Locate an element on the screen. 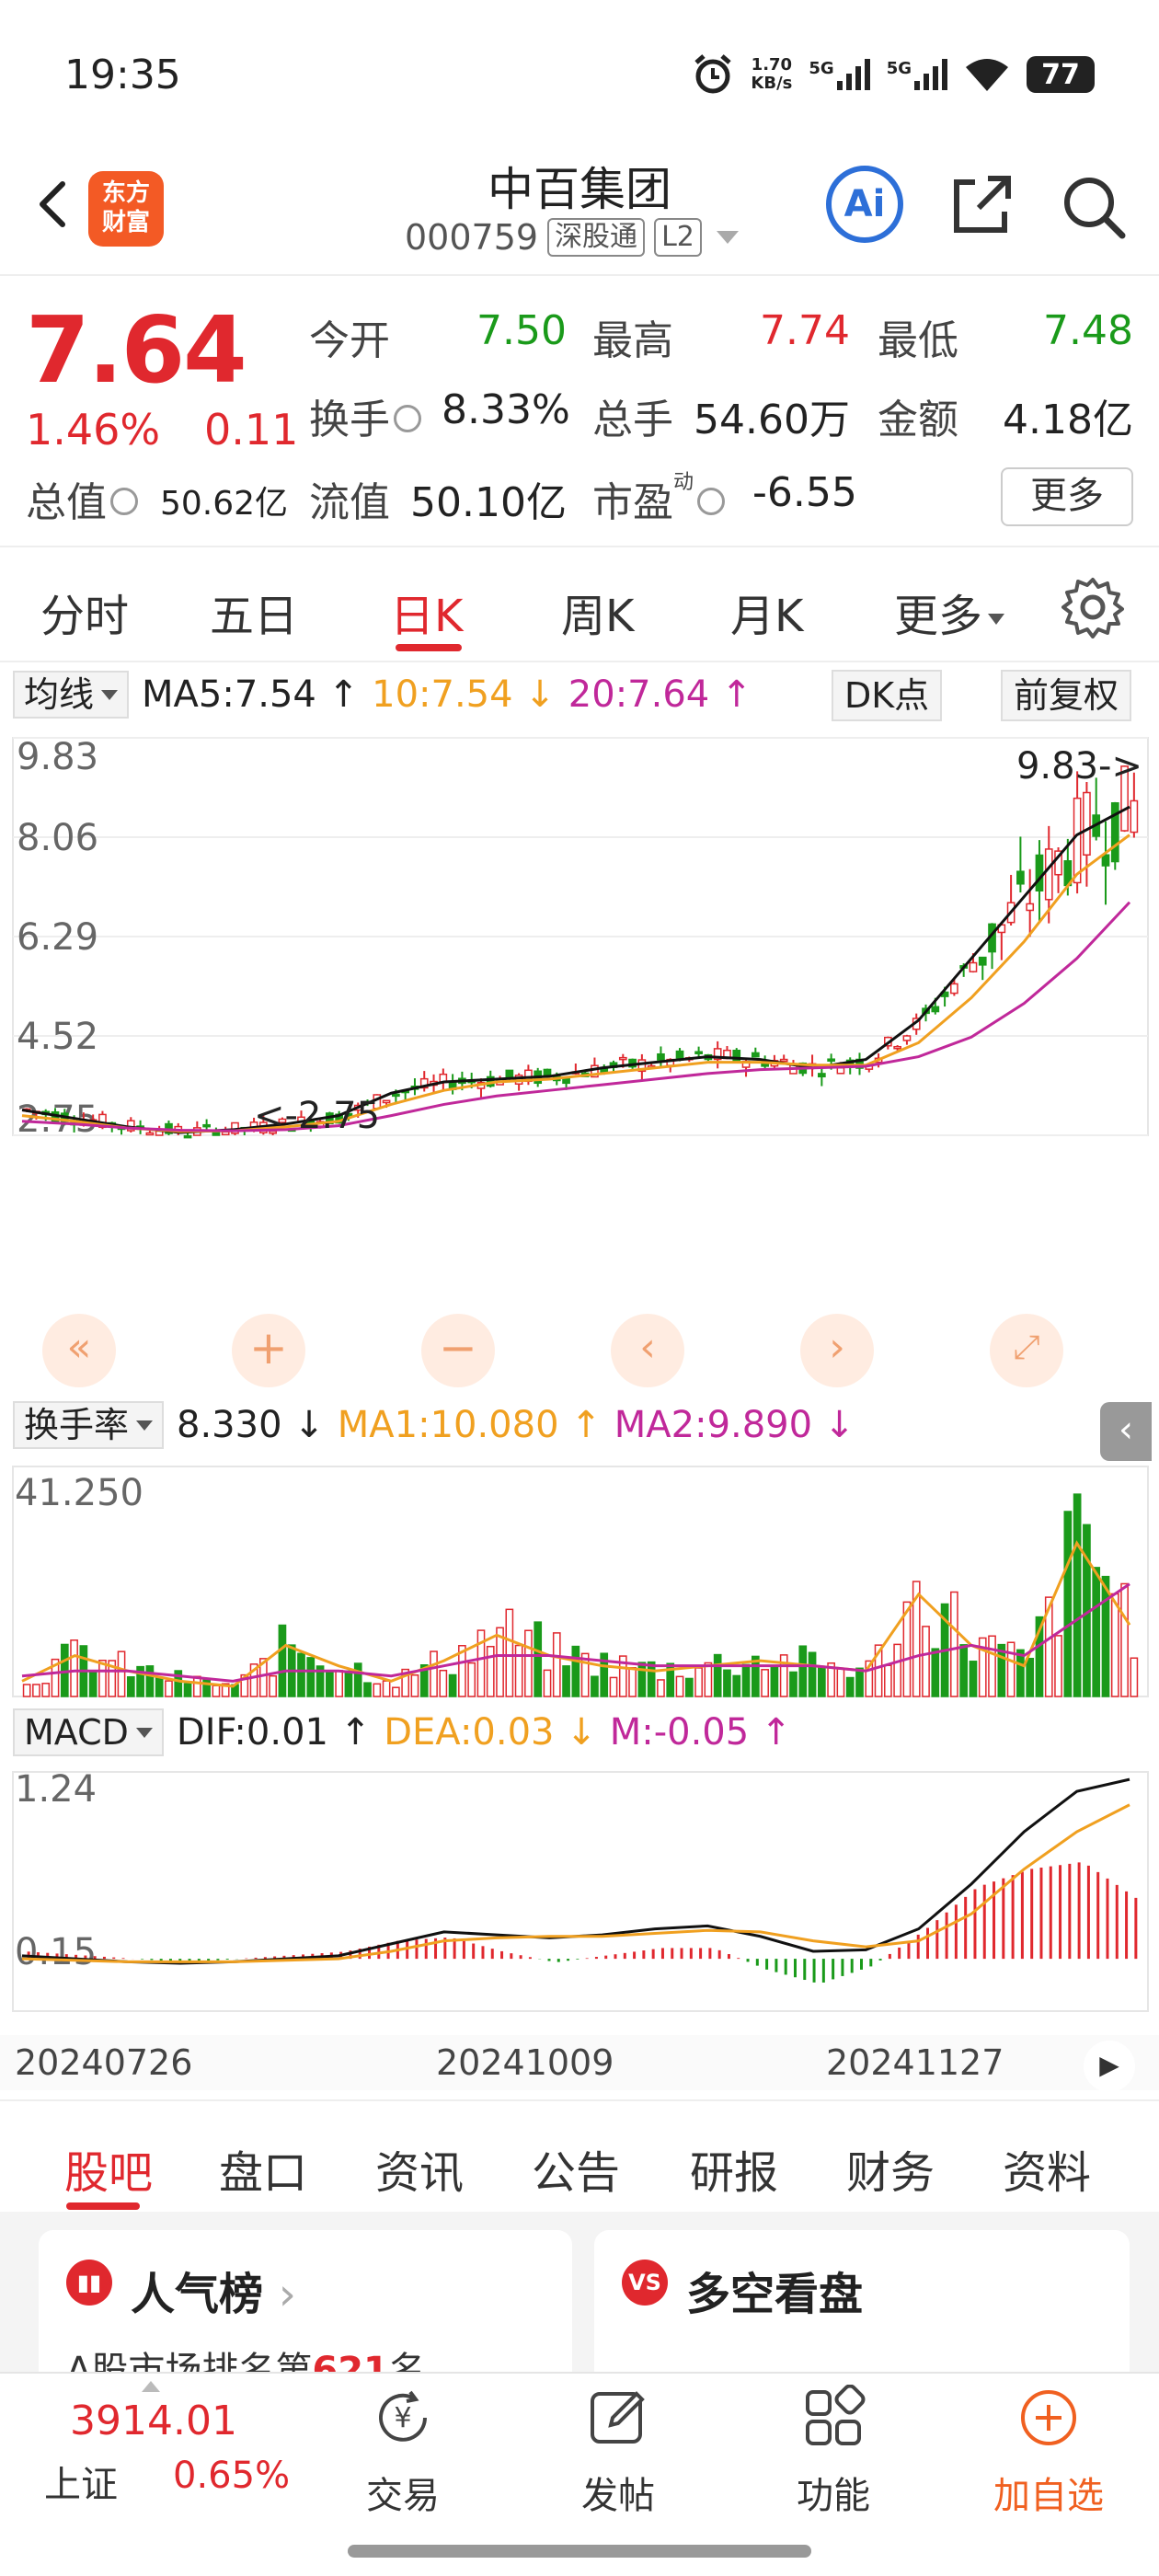  macd-dropdown: MACD is located at coordinates (88, 1732).